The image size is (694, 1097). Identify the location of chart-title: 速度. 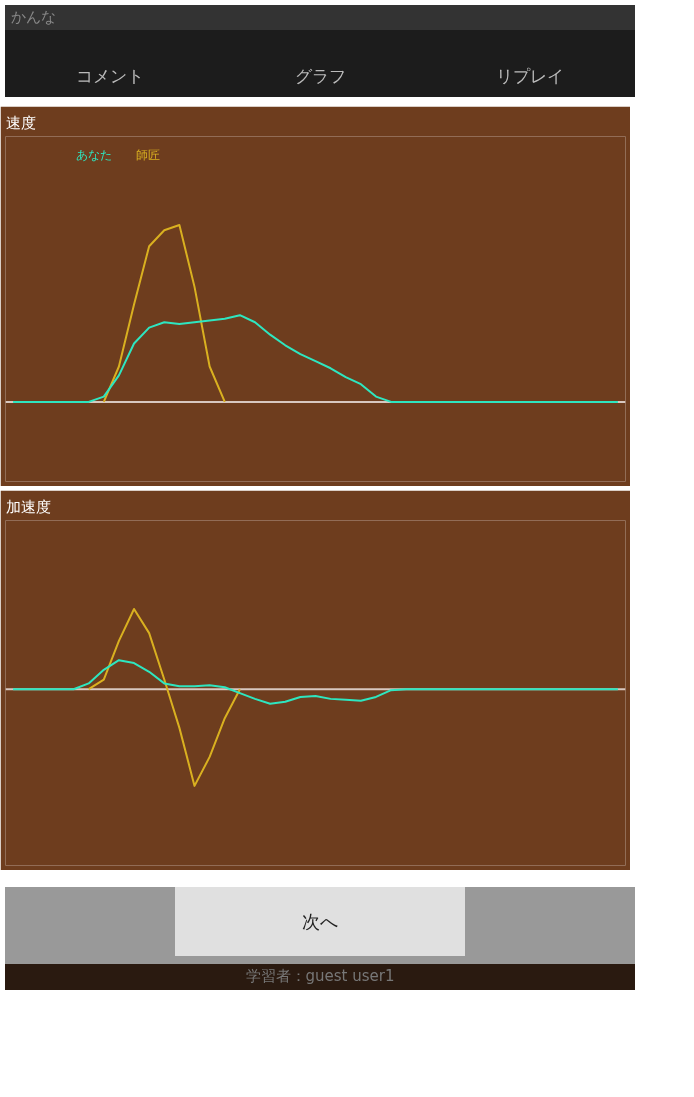
(20, 122).